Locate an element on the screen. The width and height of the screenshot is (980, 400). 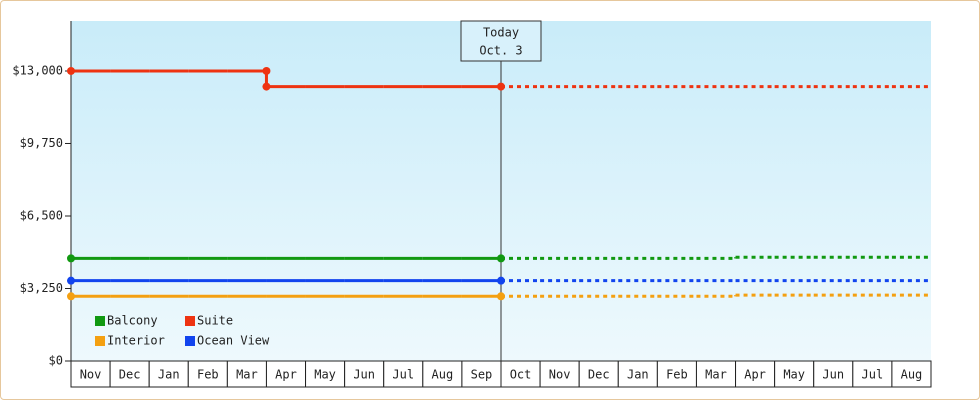
today-label: Today is located at coordinates (501, 33).